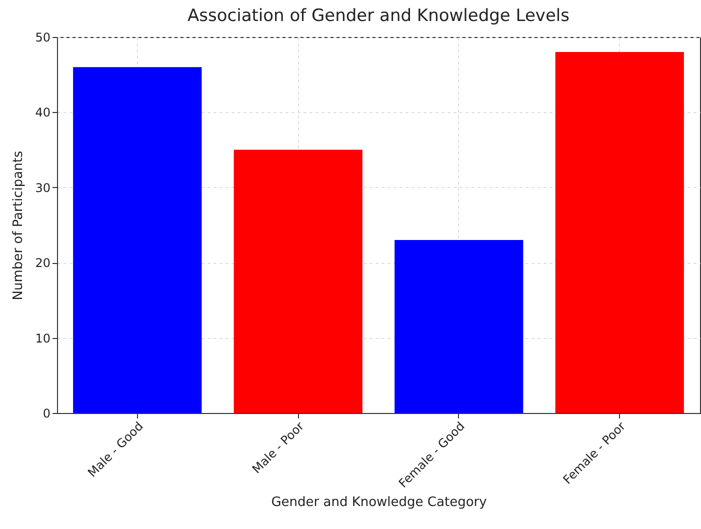  What do you see at coordinates (42, 37) in the screenshot?
I see `y-tick-label: 50` at bounding box center [42, 37].